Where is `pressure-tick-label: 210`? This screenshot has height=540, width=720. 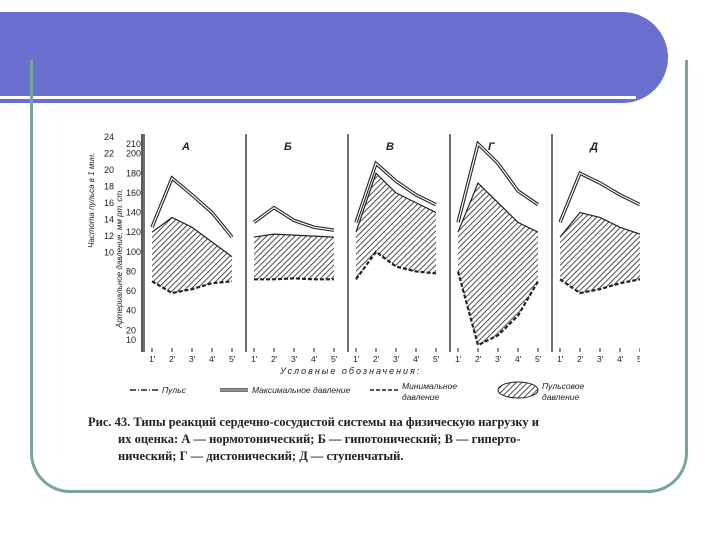 pressure-tick-label: 210 is located at coordinates (133, 144).